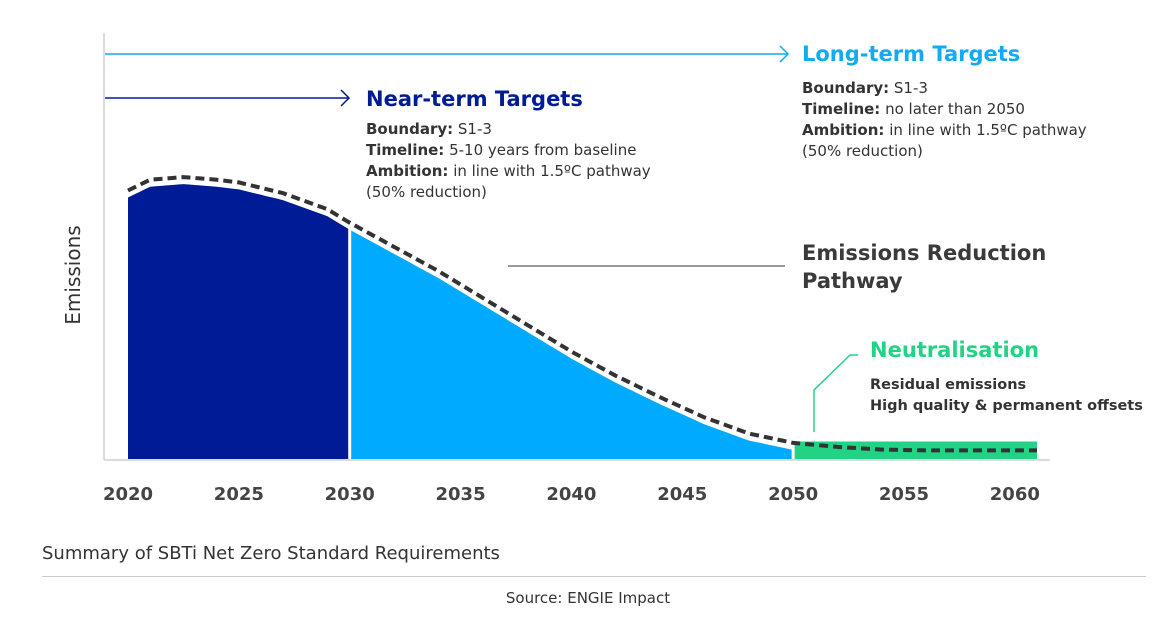 Image resolution: width=1176 pixels, height=629 pixels. I want to click on near-term-title: Near-term Targets, so click(474, 99).